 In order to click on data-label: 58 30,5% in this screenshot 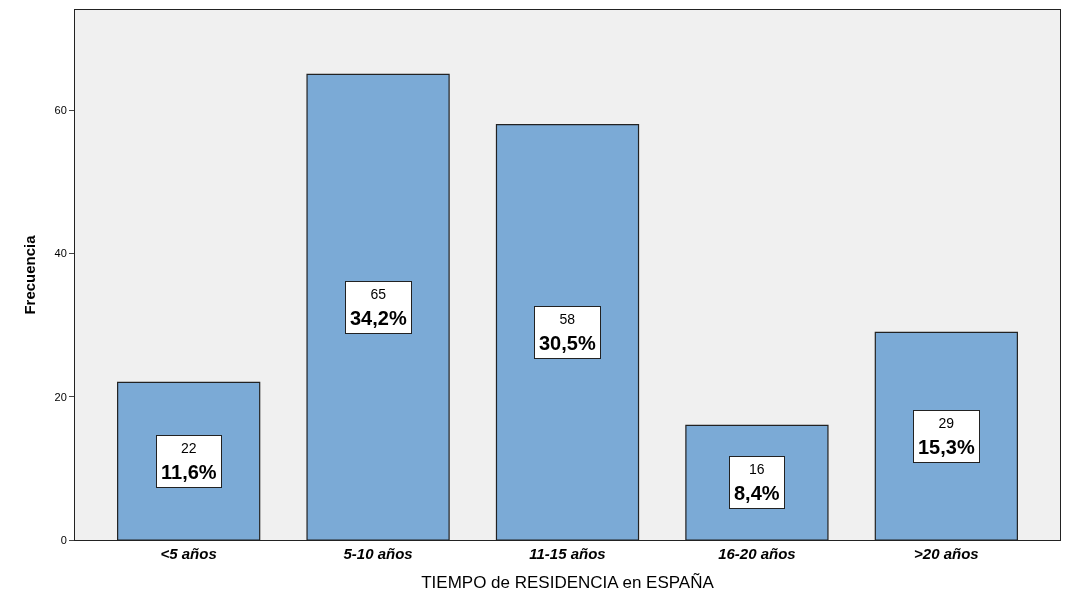, I will do `click(567, 332)`.